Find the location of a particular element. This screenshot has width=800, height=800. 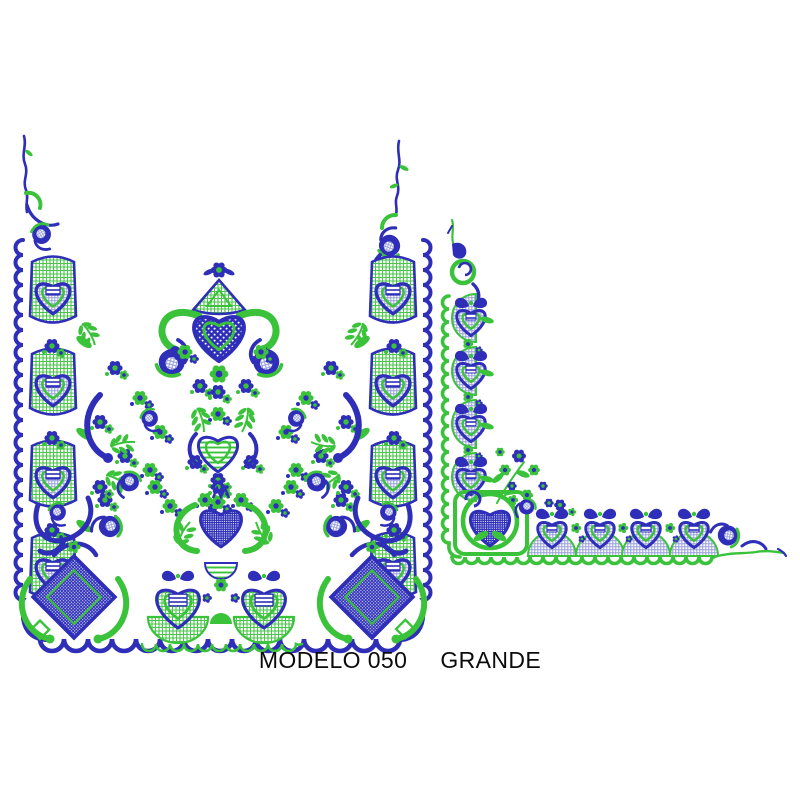

caption-model-number: MODELO 050 is located at coordinates (333, 660).